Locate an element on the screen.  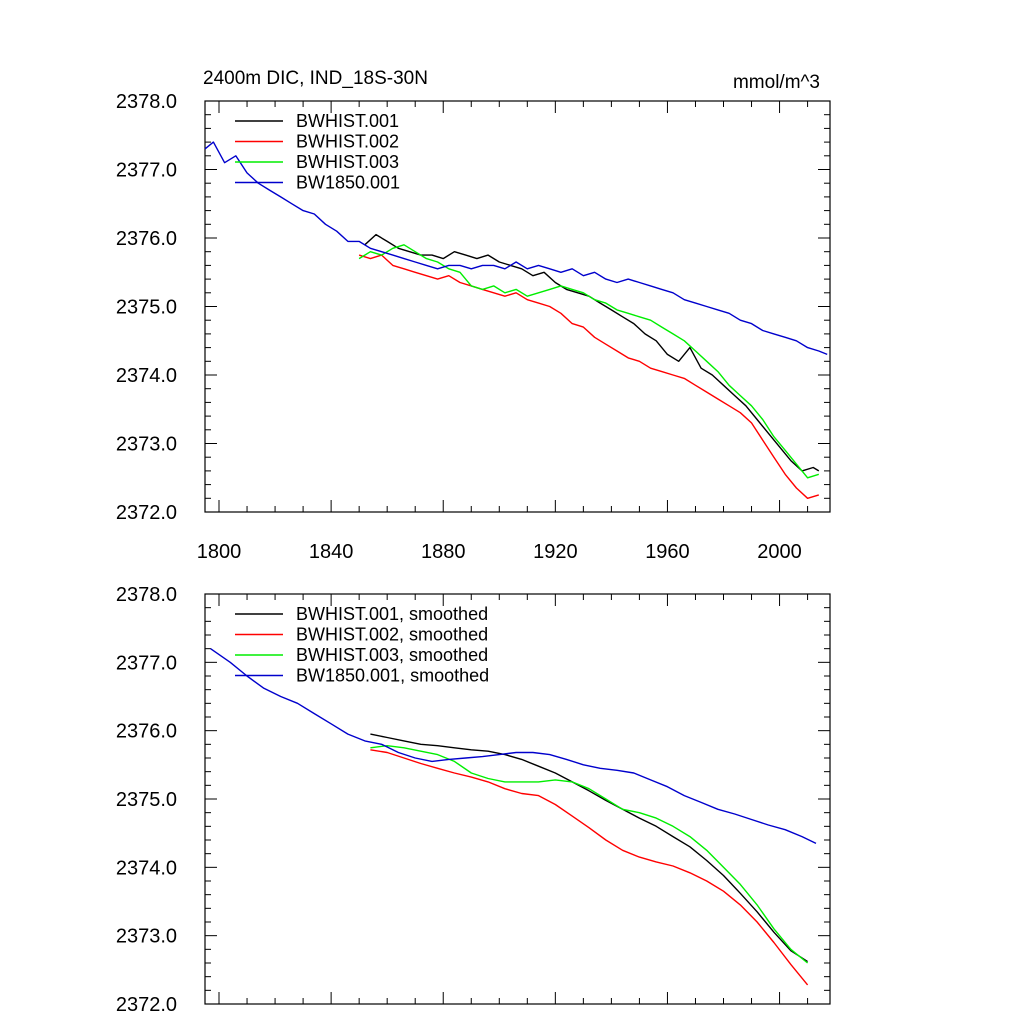
legend-label-2: BWHIST.002 is located at coordinates (347, 142).